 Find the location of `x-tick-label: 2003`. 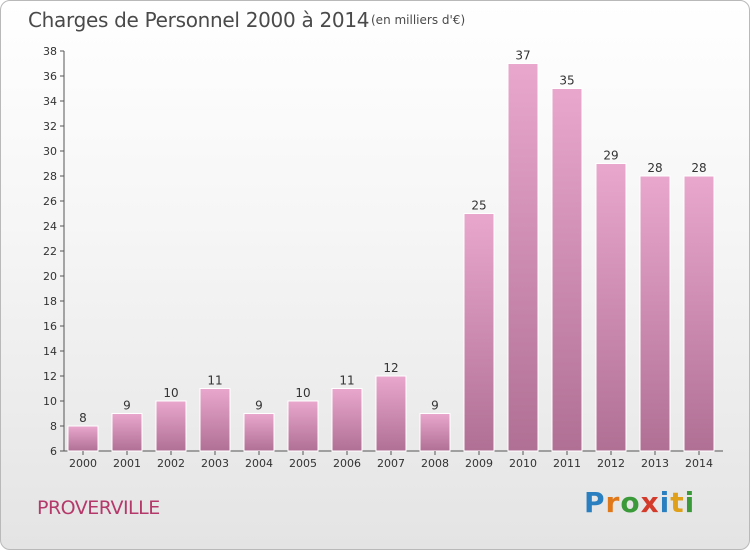

x-tick-label: 2003 is located at coordinates (215, 463).